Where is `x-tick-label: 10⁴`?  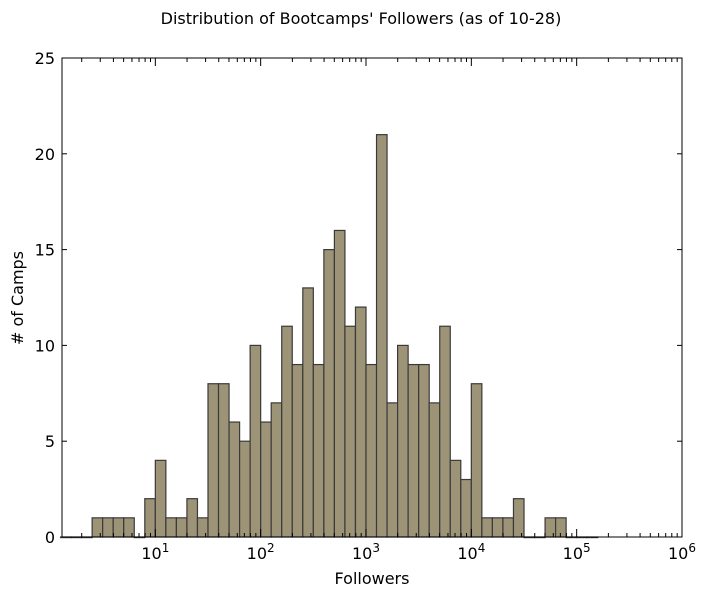 x-tick-label: 10⁴ is located at coordinates (471, 552).